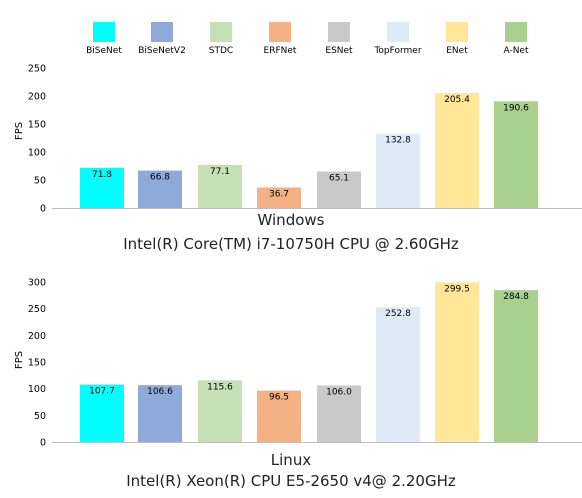 This screenshot has width=582, height=498. I want to click on panel2-data-label: 107.7, so click(102, 392).